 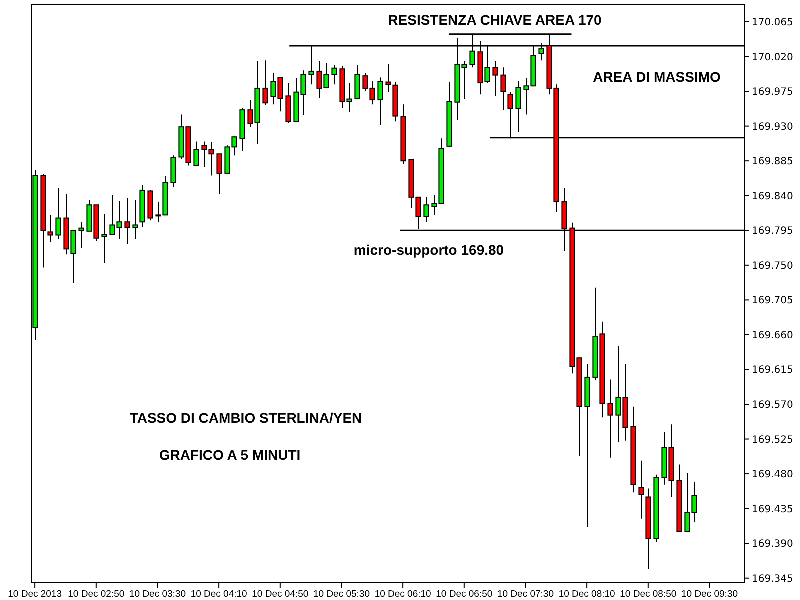 What do you see at coordinates (773, 336) in the screenshot?
I see `y-tick-label: 169.660` at bounding box center [773, 336].